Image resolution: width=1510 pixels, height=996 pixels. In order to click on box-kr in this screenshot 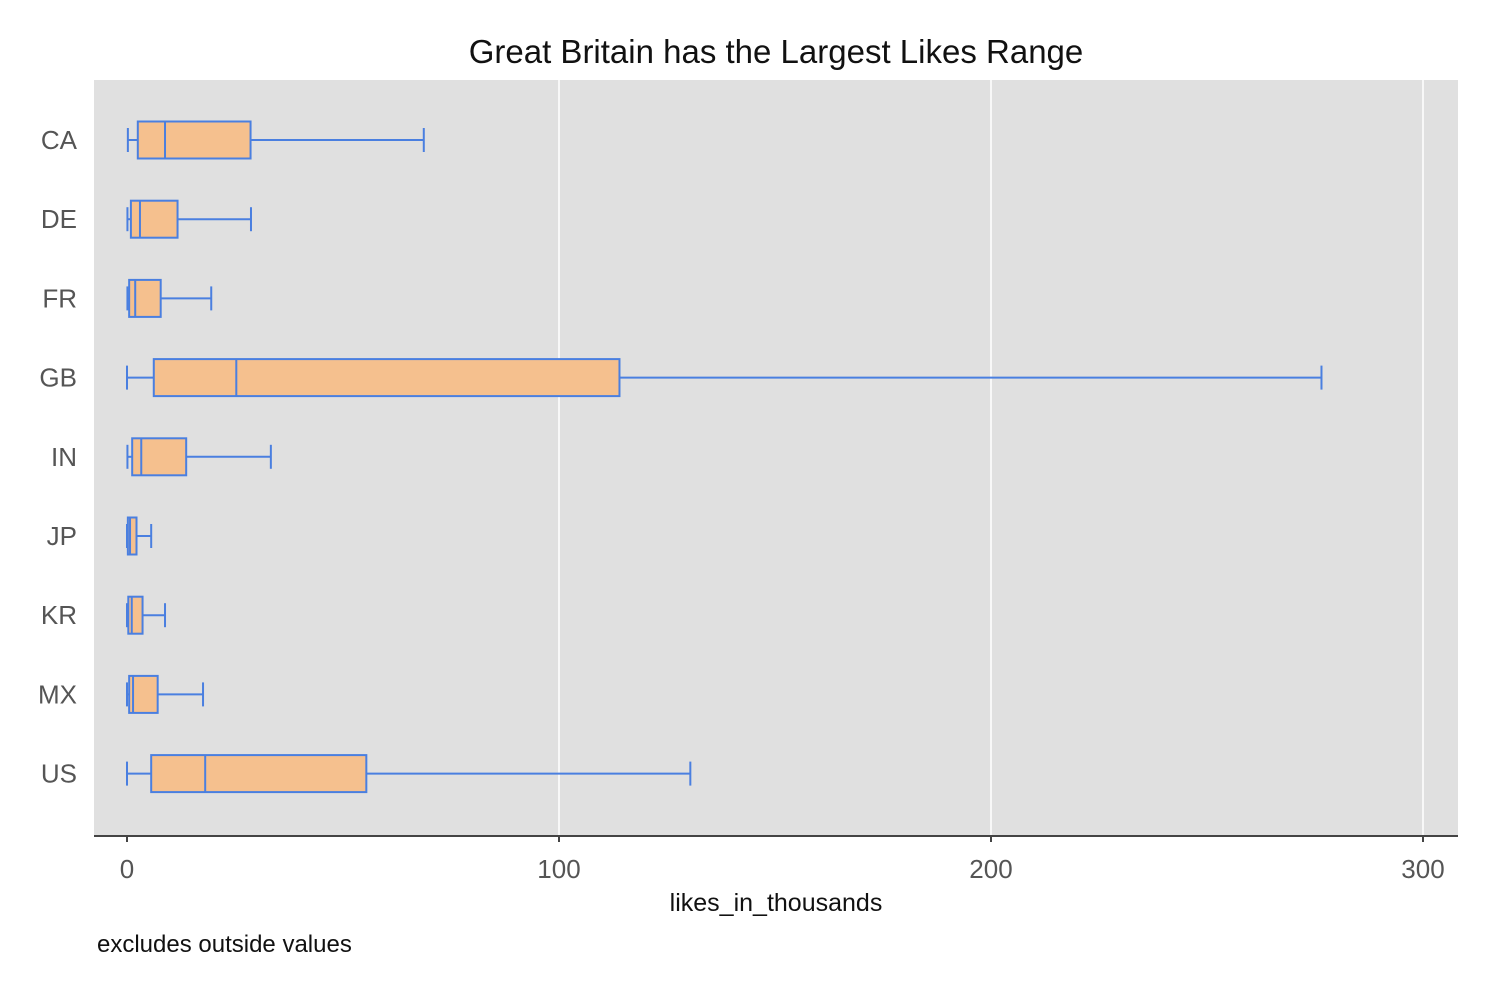, I will do `click(146, 615)`.